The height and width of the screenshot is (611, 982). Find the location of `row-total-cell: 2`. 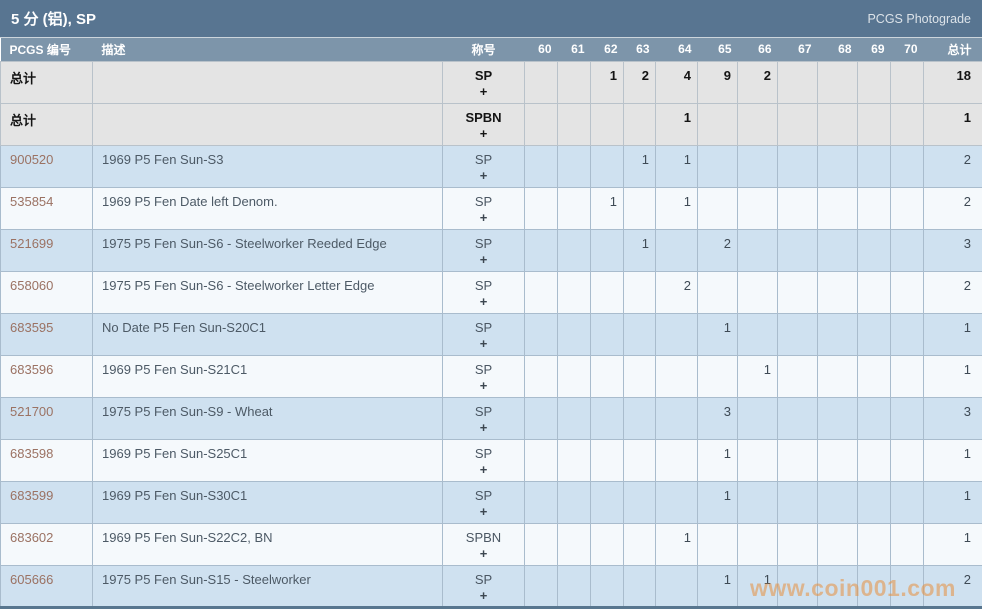

row-total-cell: 2 is located at coordinates (952, 586).